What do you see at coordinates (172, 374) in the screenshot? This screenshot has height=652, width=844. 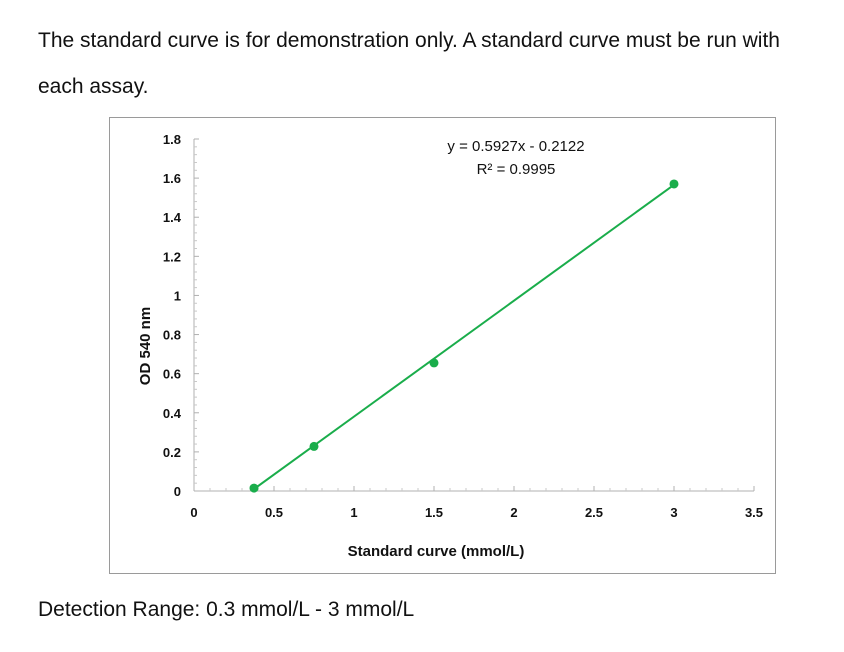 I see `y-tick-label: 0.6` at bounding box center [172, 374].